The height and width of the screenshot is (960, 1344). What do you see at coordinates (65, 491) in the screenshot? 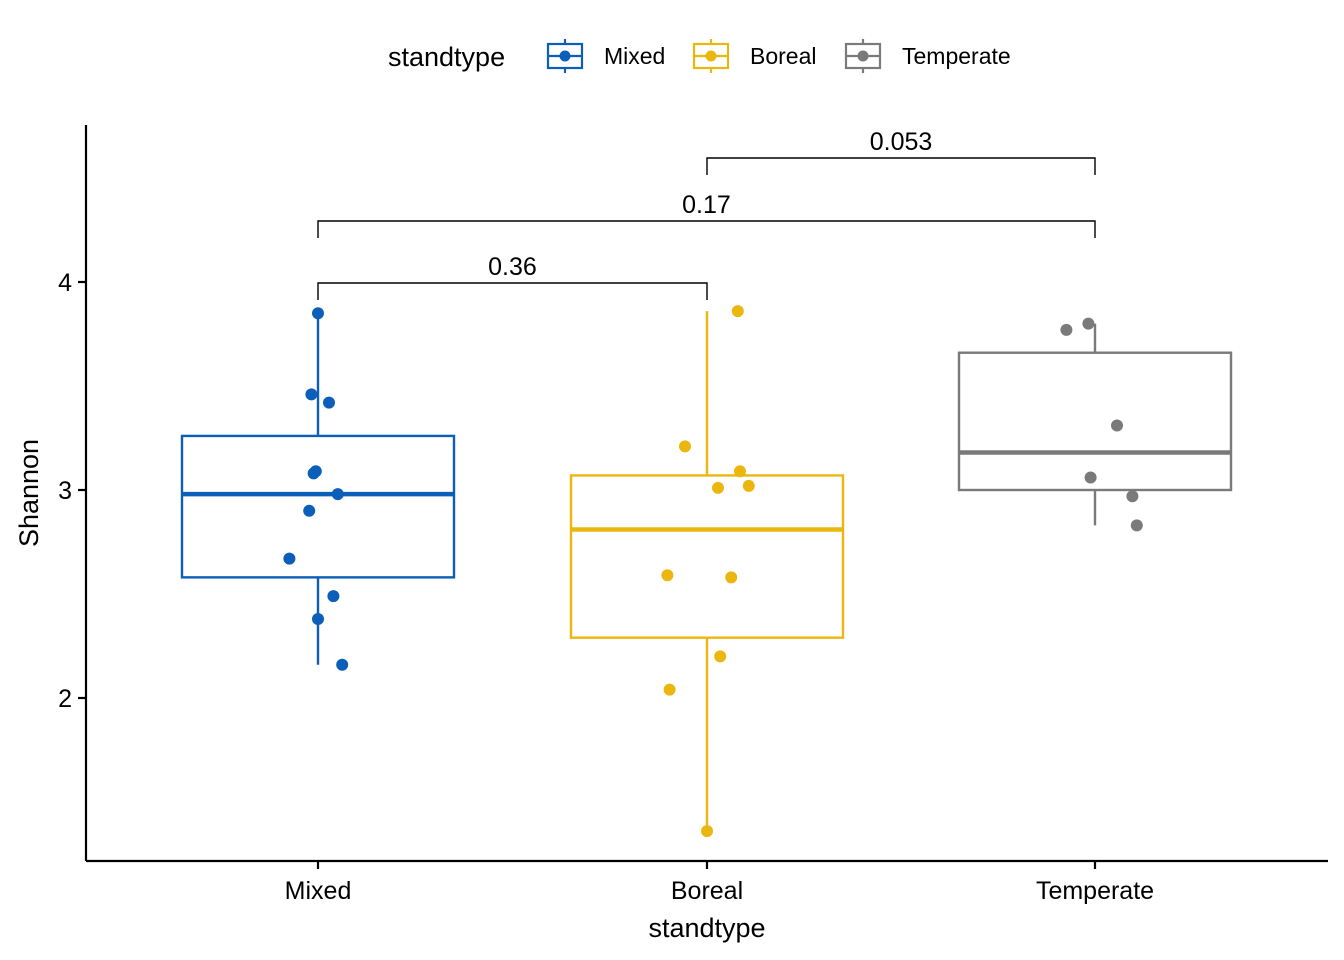
I see `y-tick-label: 3` at bounding box center [65, 491].